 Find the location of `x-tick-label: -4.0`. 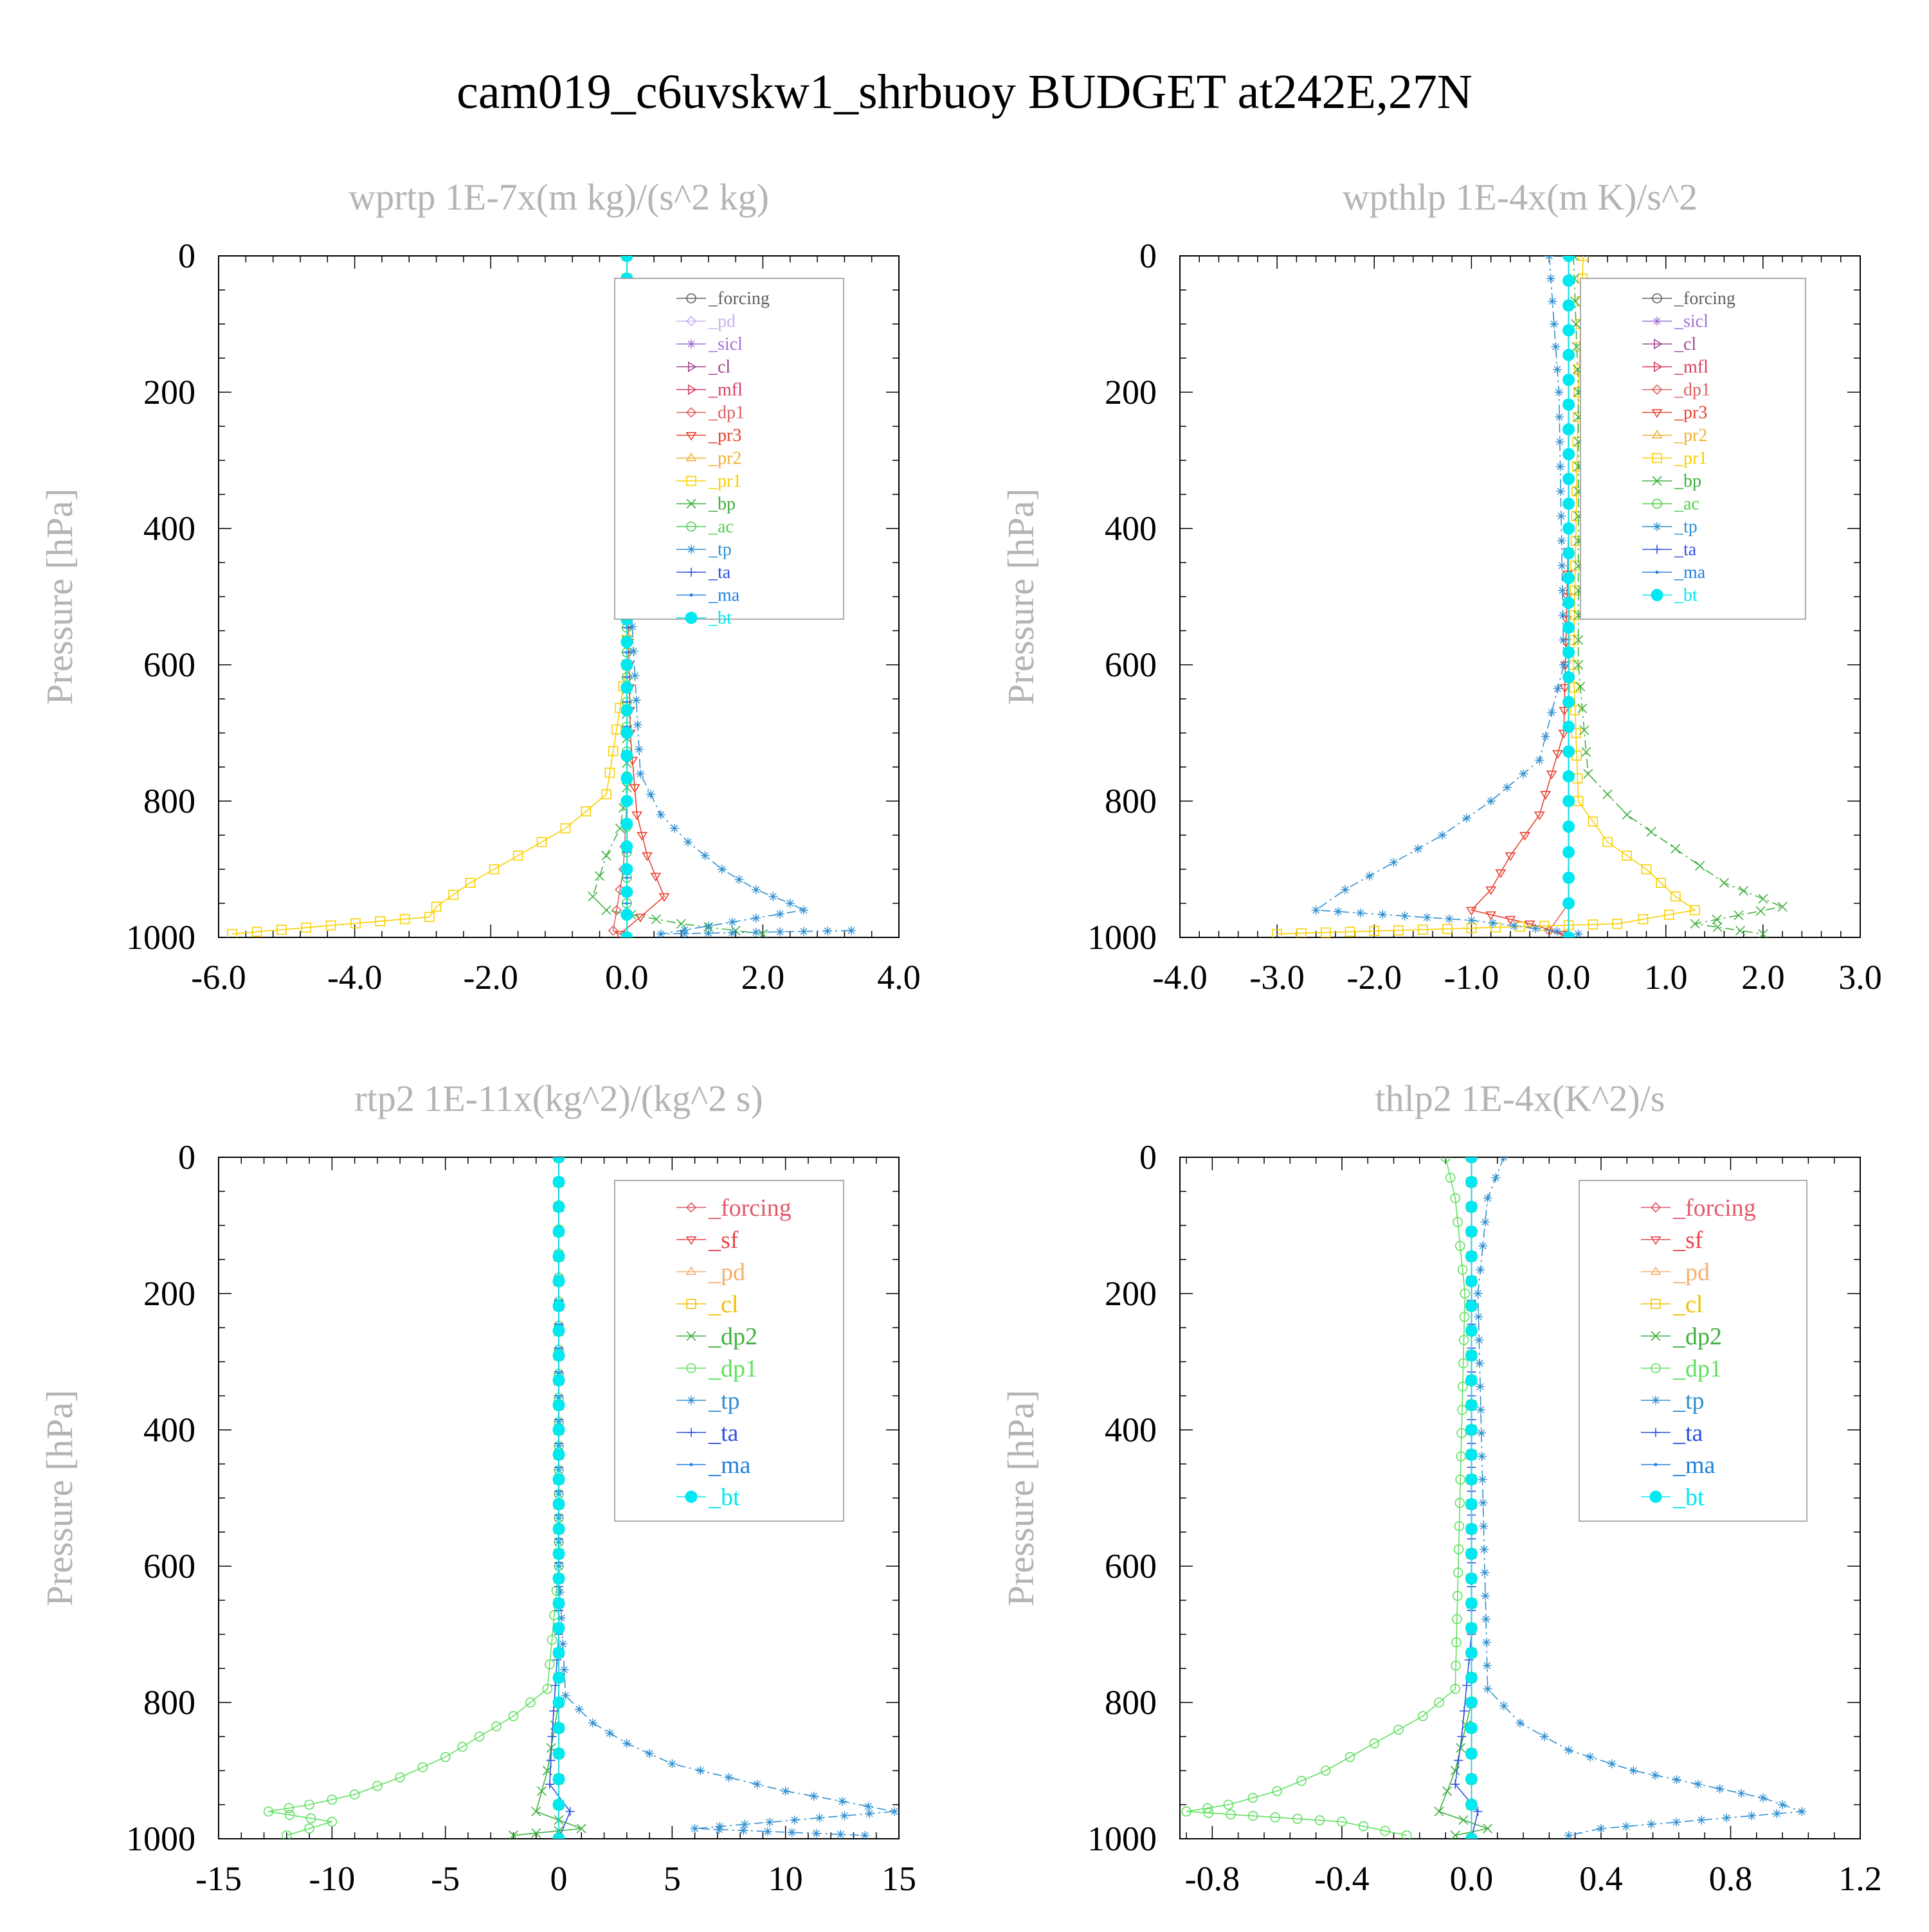

x-tick-label: -4.0 is located at coordinates (1179, 977).